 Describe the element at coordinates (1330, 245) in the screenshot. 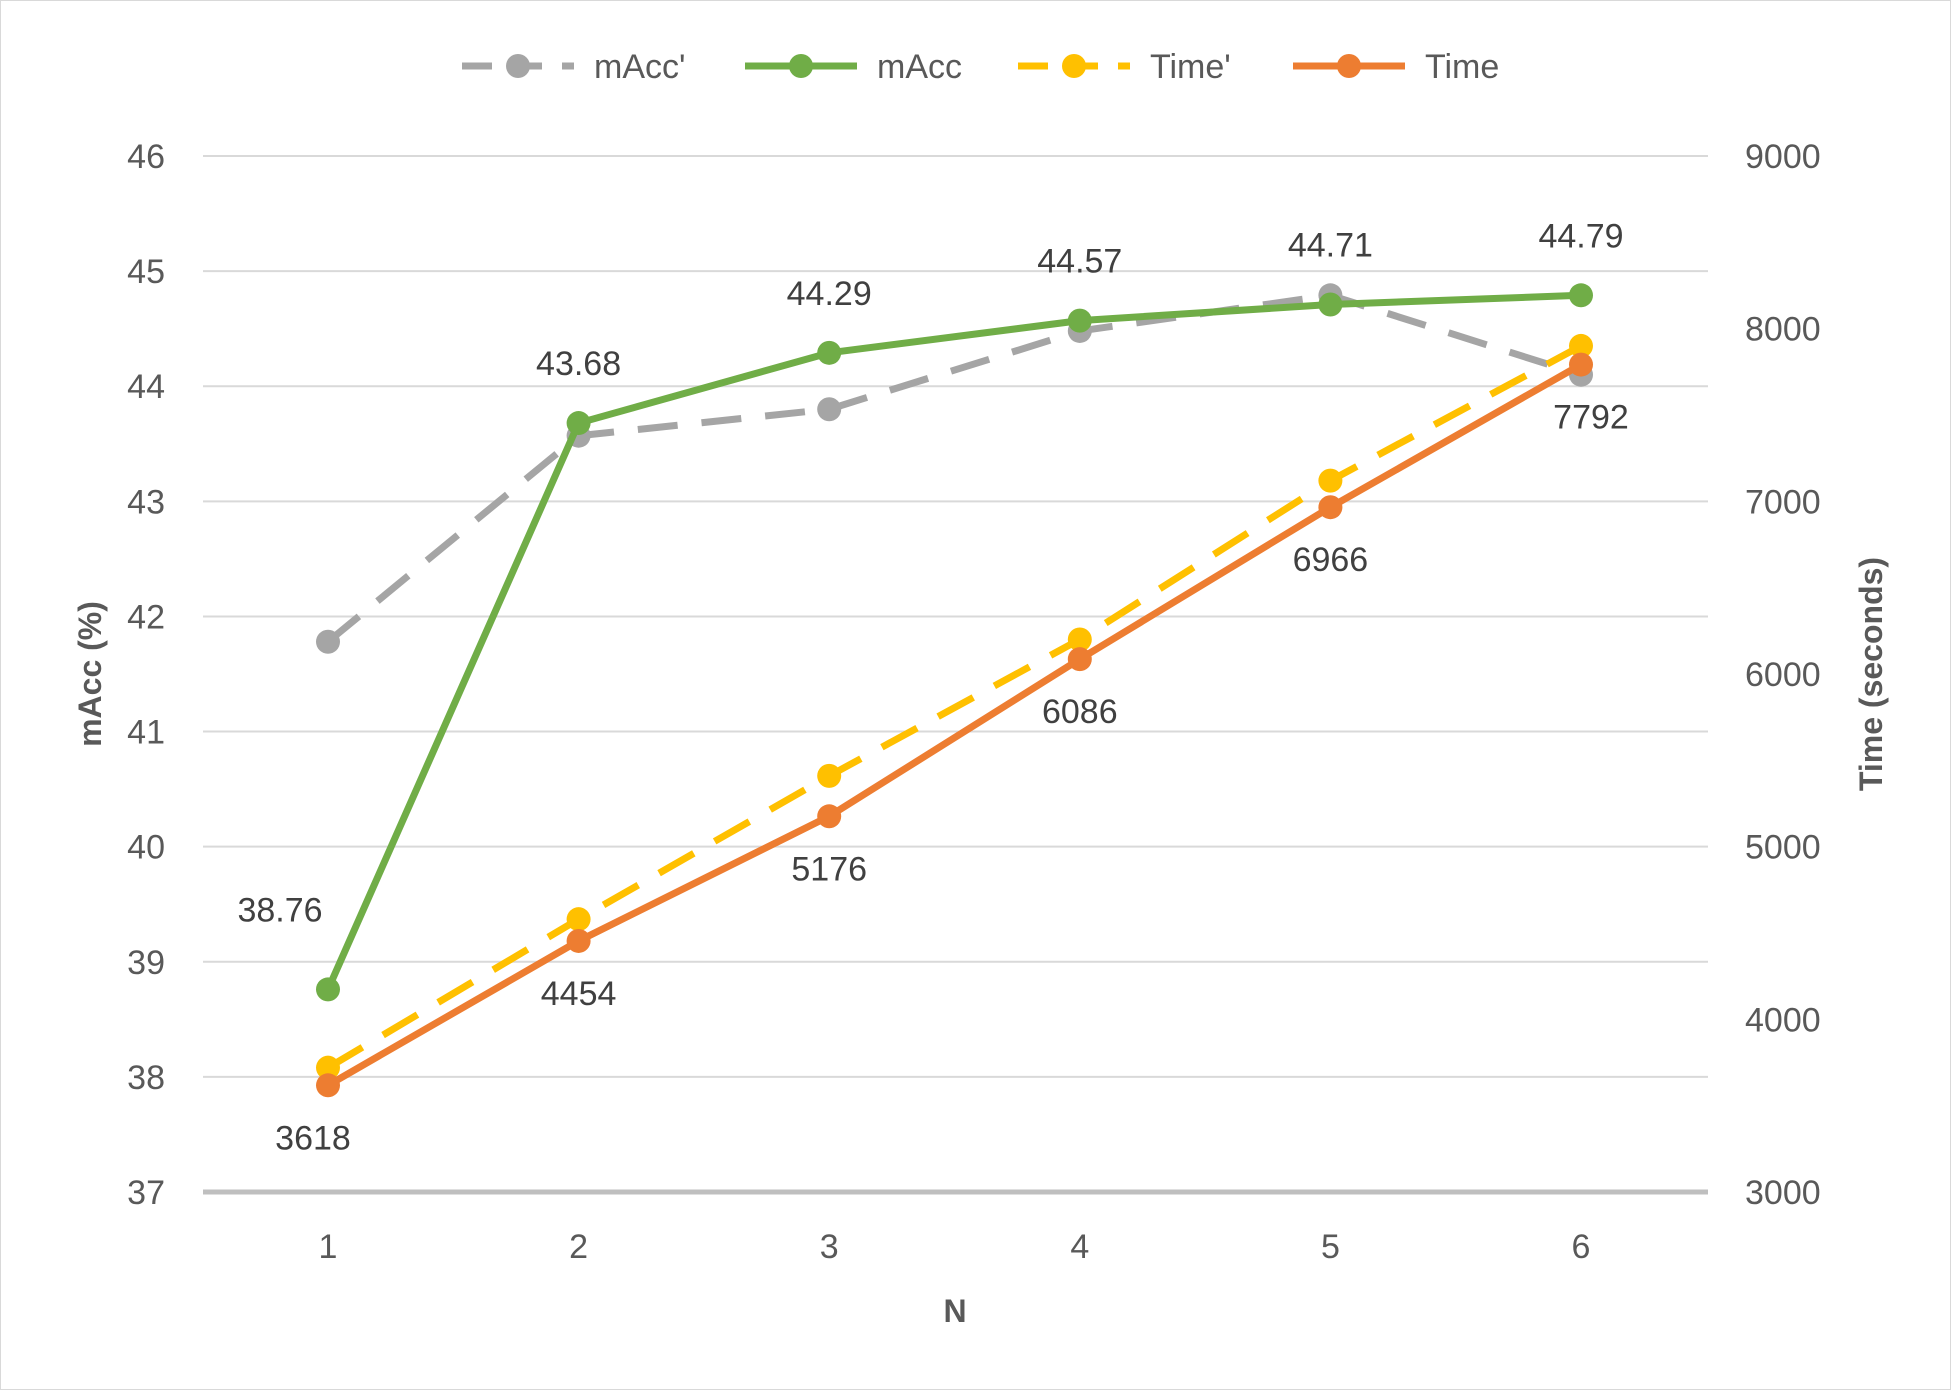

I see `data-label: 44.71` at that location.